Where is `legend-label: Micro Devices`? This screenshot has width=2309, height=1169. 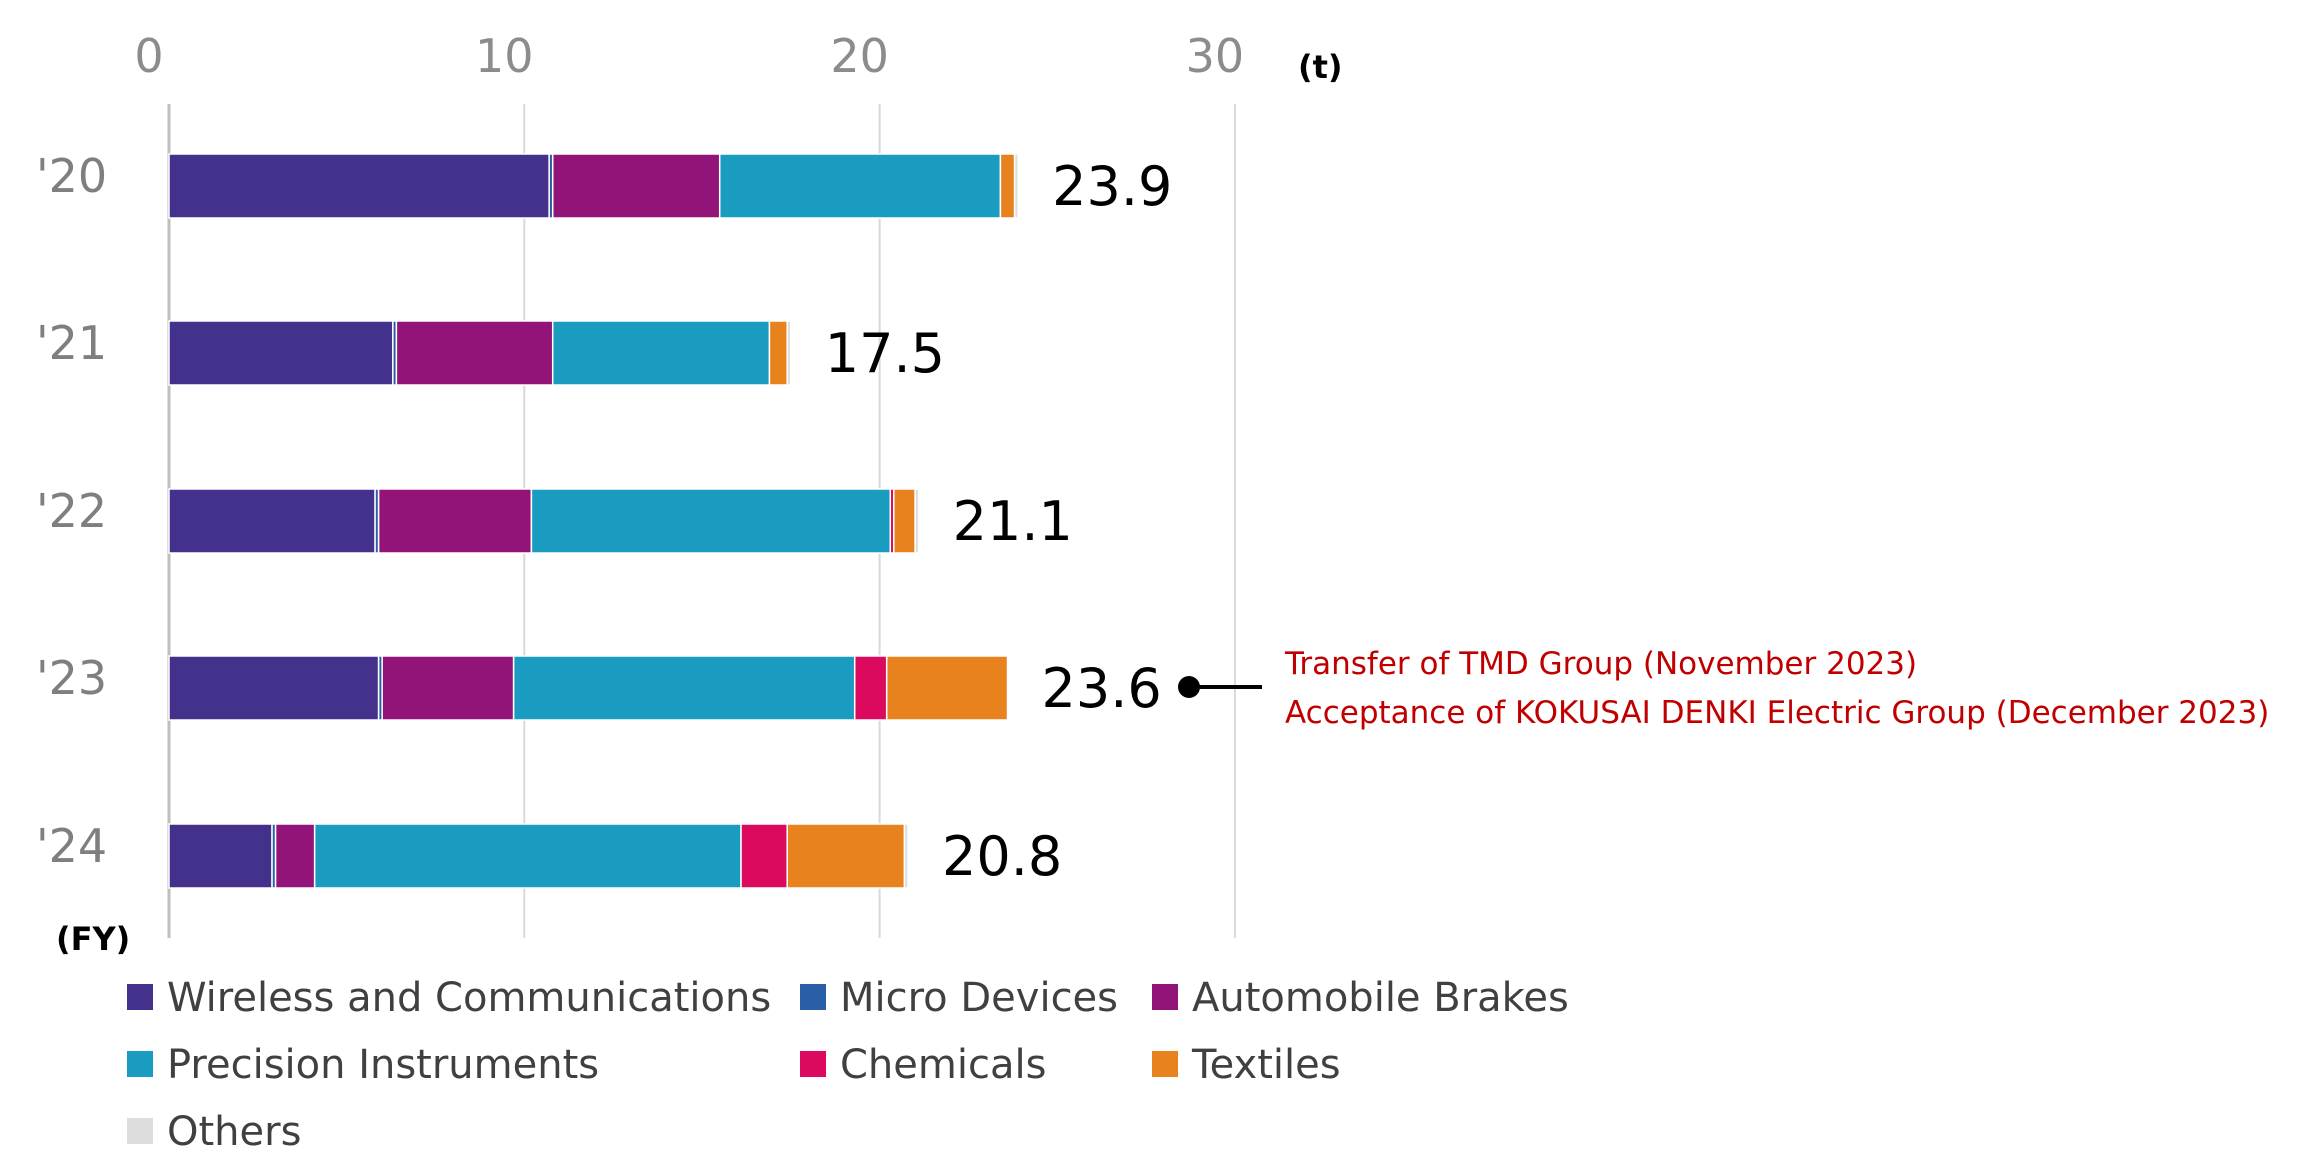 legend-label: Micro Devices is located at coordinates (979, 998).